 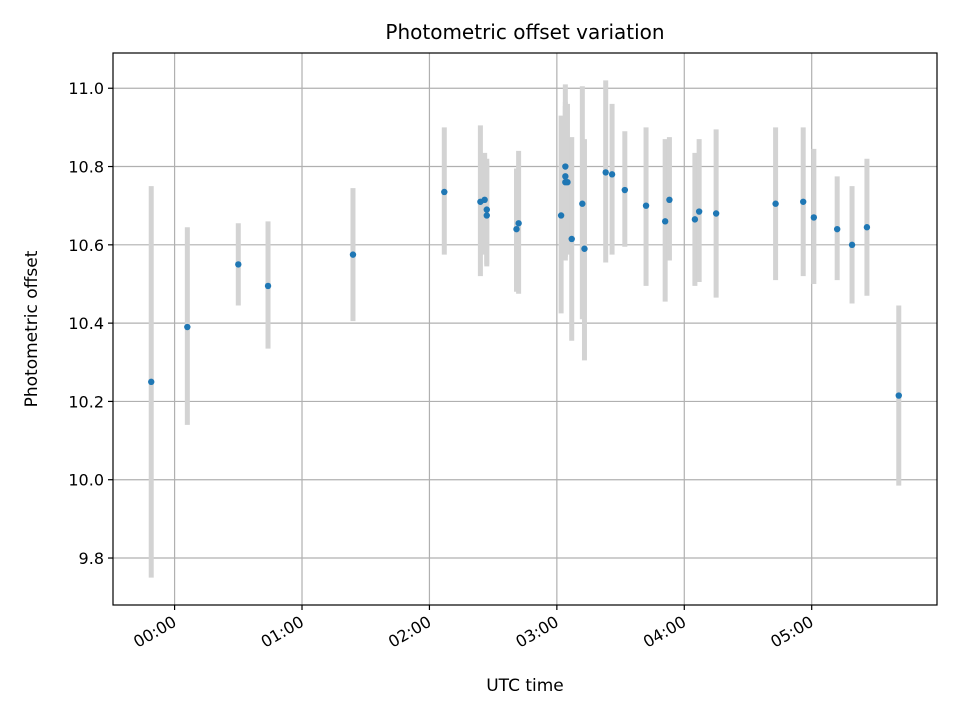 What do you see at coordinates (524, 32) in the screenshot?
I see `chart-title: Photometric offset variation` at bounding box center [524, 32].